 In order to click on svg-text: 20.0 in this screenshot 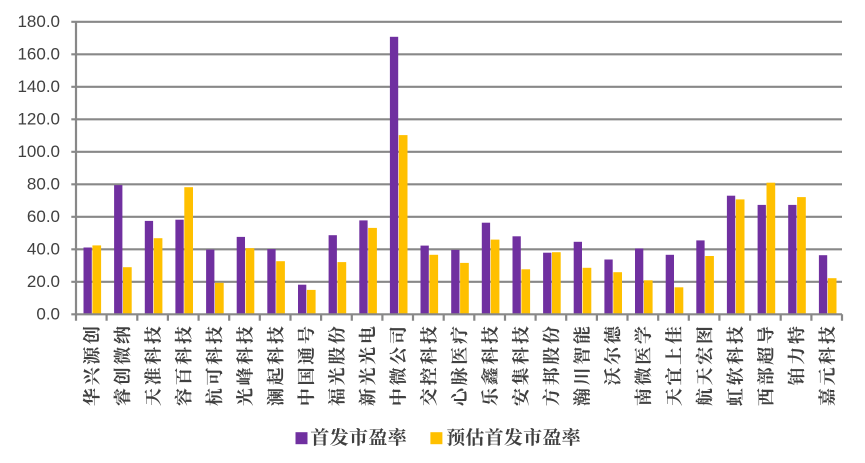, I will do `click(43, 281)`.